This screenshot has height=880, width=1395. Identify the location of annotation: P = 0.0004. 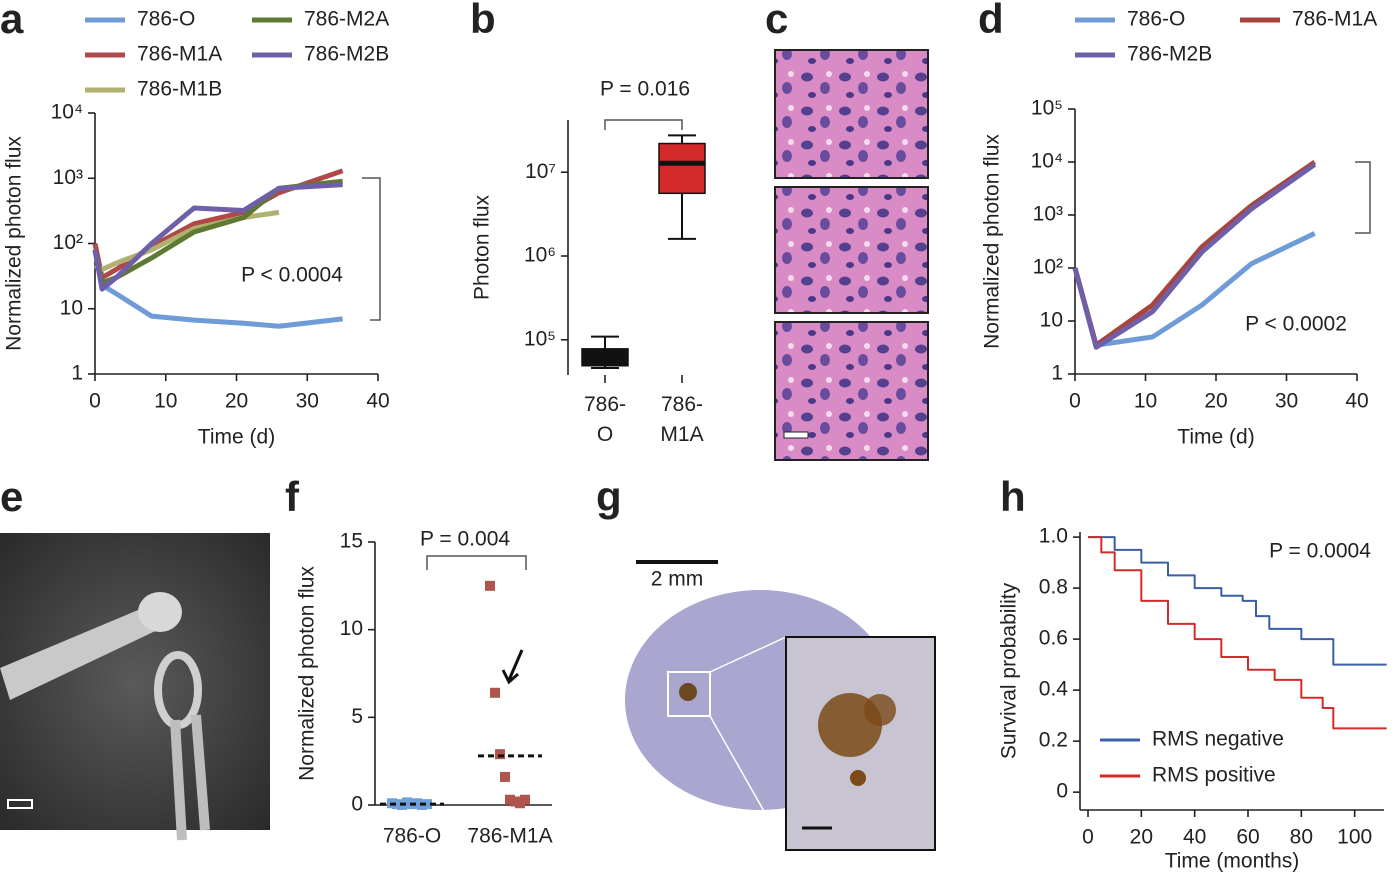
(1320, 551).